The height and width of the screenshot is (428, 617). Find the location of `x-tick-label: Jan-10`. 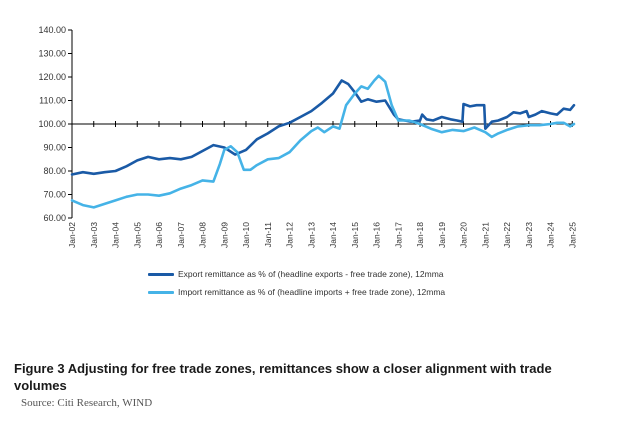

x-tick-label: Jan-10 is located at coordinates (246, 235).